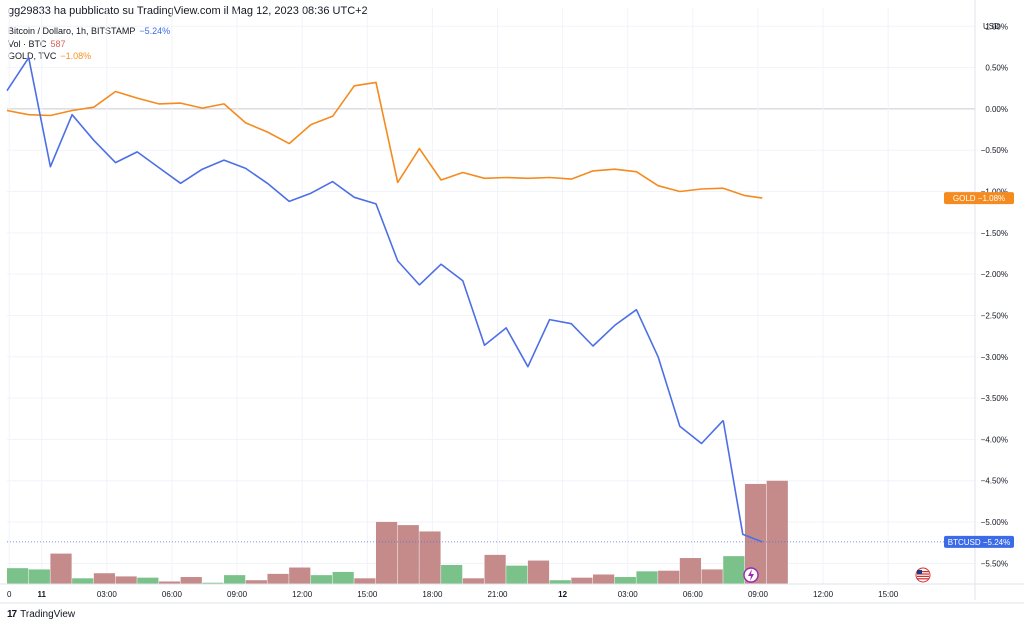 This screenshot has height=626, width=1024. Describe the element at coordinates (991, 26) in the screenshot. I see `currency-label: USD` at that location.